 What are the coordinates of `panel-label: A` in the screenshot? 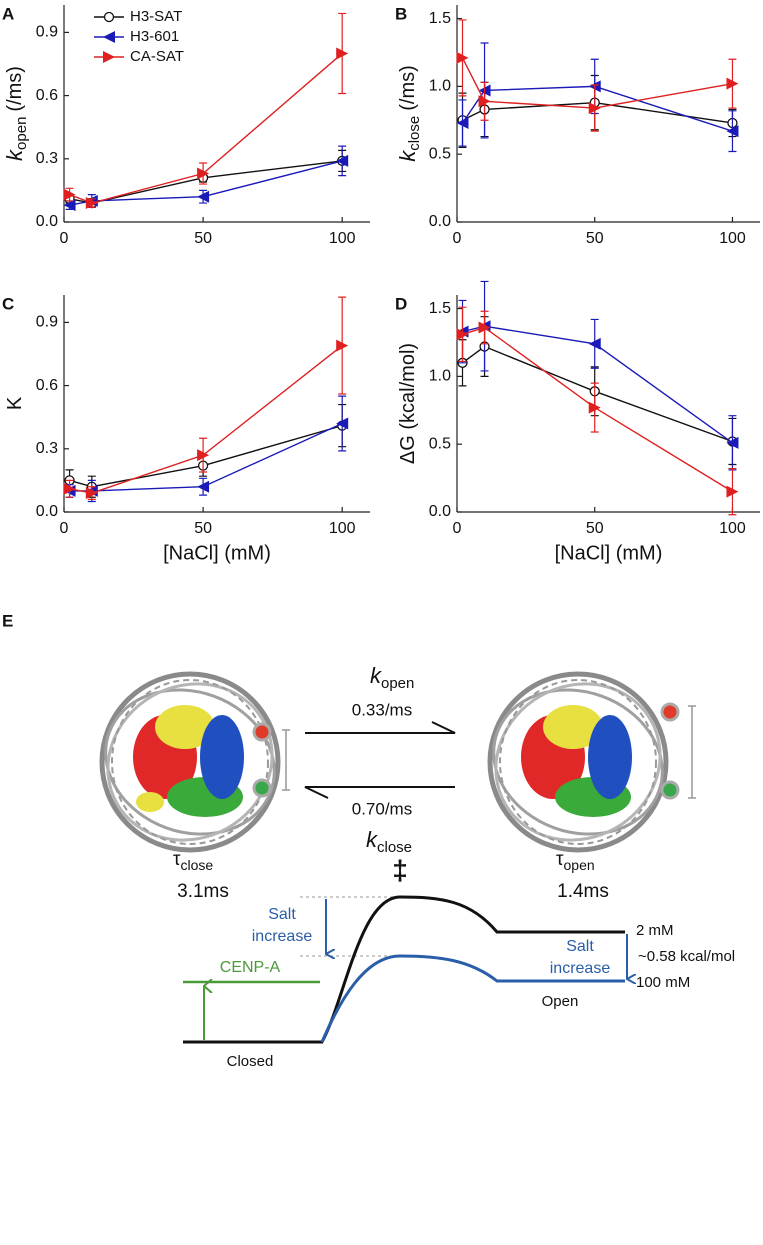 It's located at (8, 13).